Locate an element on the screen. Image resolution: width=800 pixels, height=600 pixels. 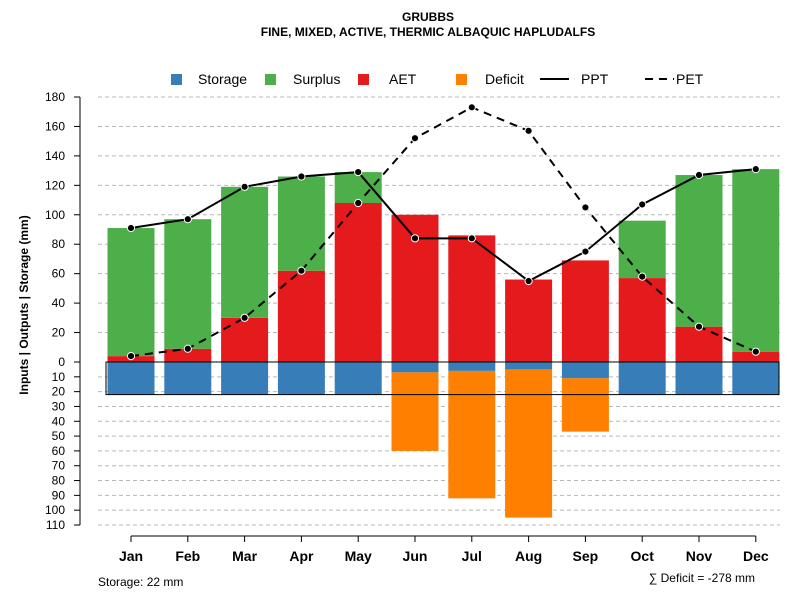
deficit-note: ∑ Deficit = -278 mm is located at coordinates (702, 578).